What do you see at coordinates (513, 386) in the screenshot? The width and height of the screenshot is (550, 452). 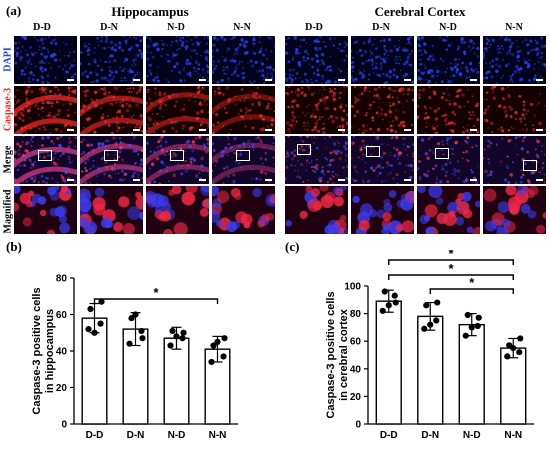 I see `ctx-bar-N-N` at bounding box center [513, 386].